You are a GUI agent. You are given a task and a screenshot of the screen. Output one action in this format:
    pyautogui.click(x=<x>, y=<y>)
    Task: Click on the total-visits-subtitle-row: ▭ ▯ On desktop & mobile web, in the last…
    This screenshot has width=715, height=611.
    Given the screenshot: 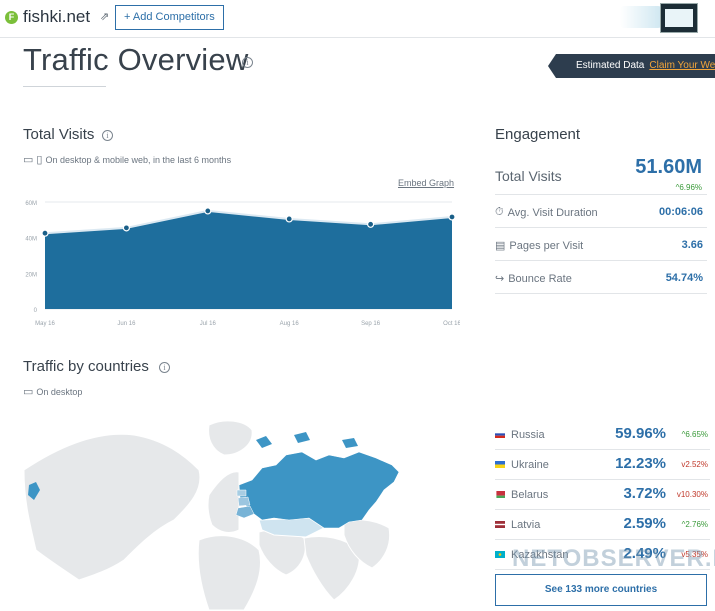 What is the action you would take?
    pyautogui.click(x=127, y=159)
    